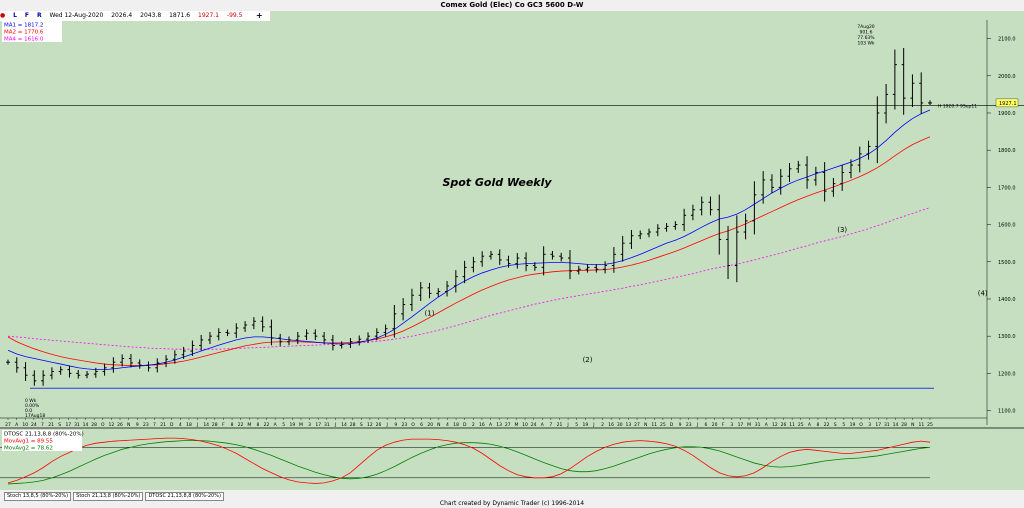 Image resolution: width=1024 pixels, height=508 pixels. I want to click on bar-low: 1871.6, so click(180, 15).